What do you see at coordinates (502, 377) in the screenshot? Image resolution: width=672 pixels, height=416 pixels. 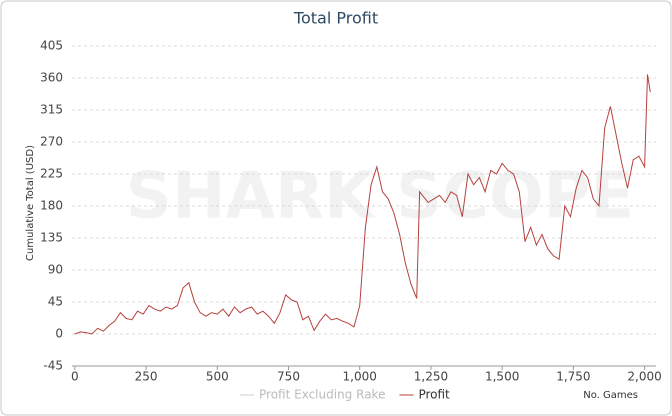 I see `x-tick-label: 1,500` at bounding box center [502, 377].